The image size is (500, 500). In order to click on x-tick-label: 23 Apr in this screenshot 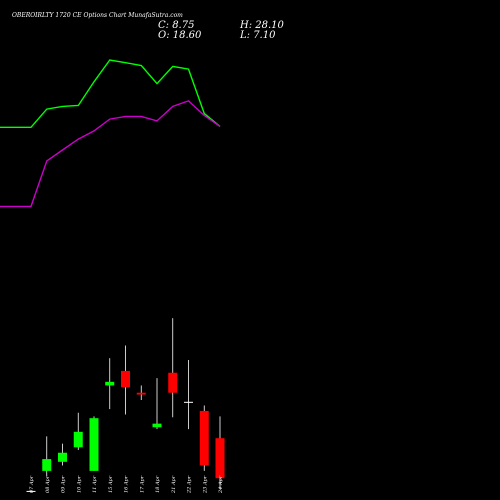, I will do `click(205, 484)`.